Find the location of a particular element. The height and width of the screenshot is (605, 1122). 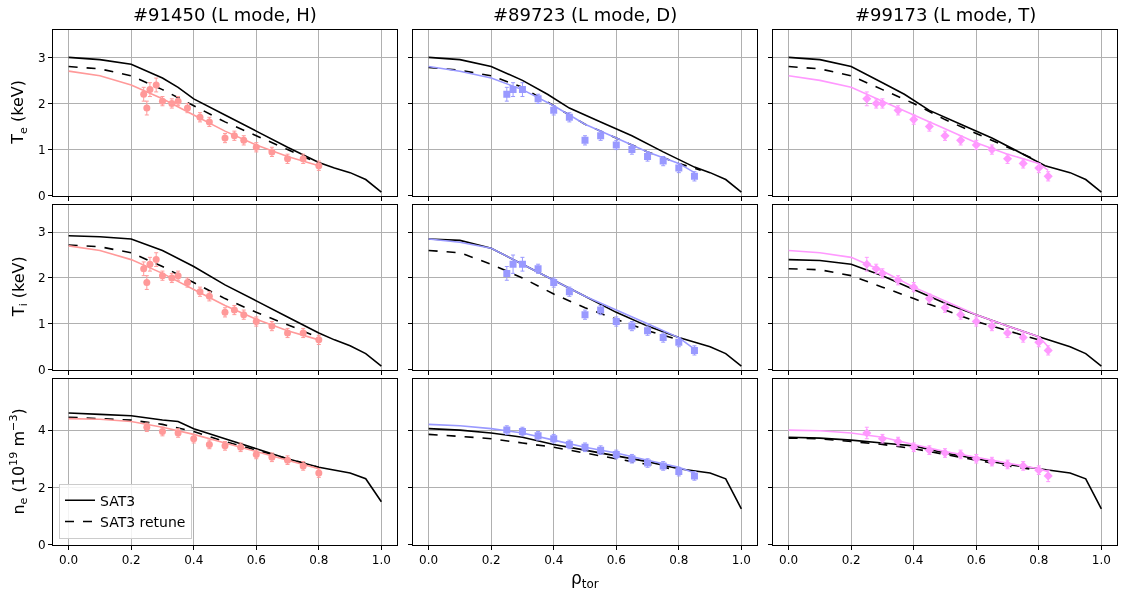

y-tick-label: 4 is located at coordinates (41, 430).